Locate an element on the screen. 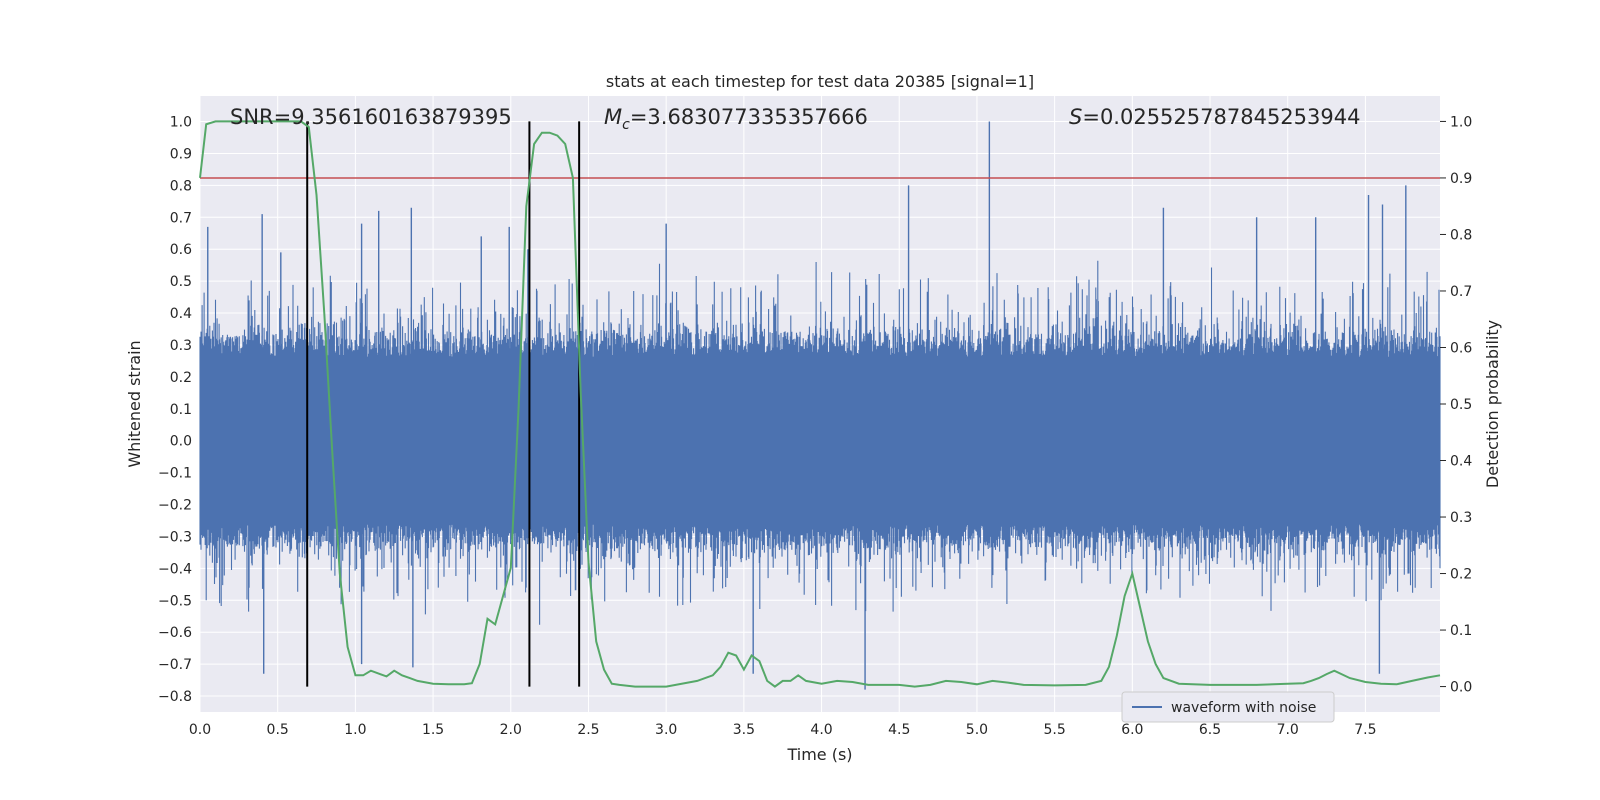  mc-symbol: M is located at coordinates (613, 117).